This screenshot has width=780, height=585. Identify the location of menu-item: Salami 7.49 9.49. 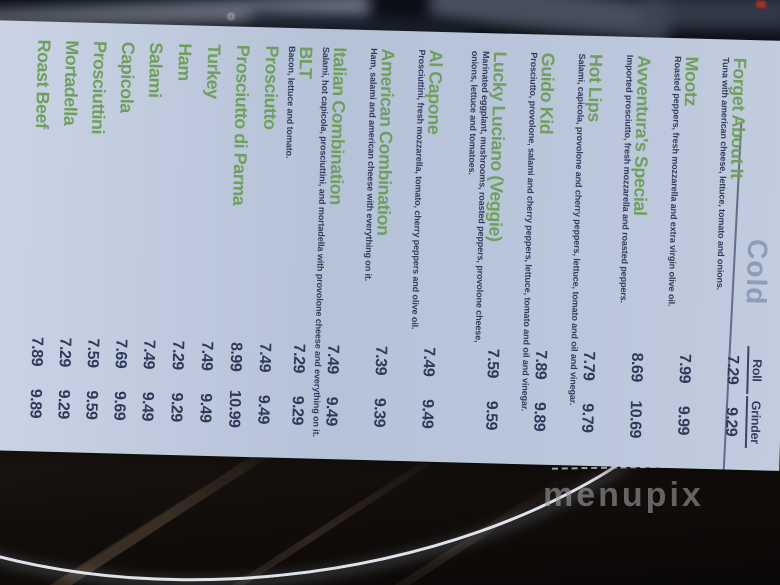
(152, 240).